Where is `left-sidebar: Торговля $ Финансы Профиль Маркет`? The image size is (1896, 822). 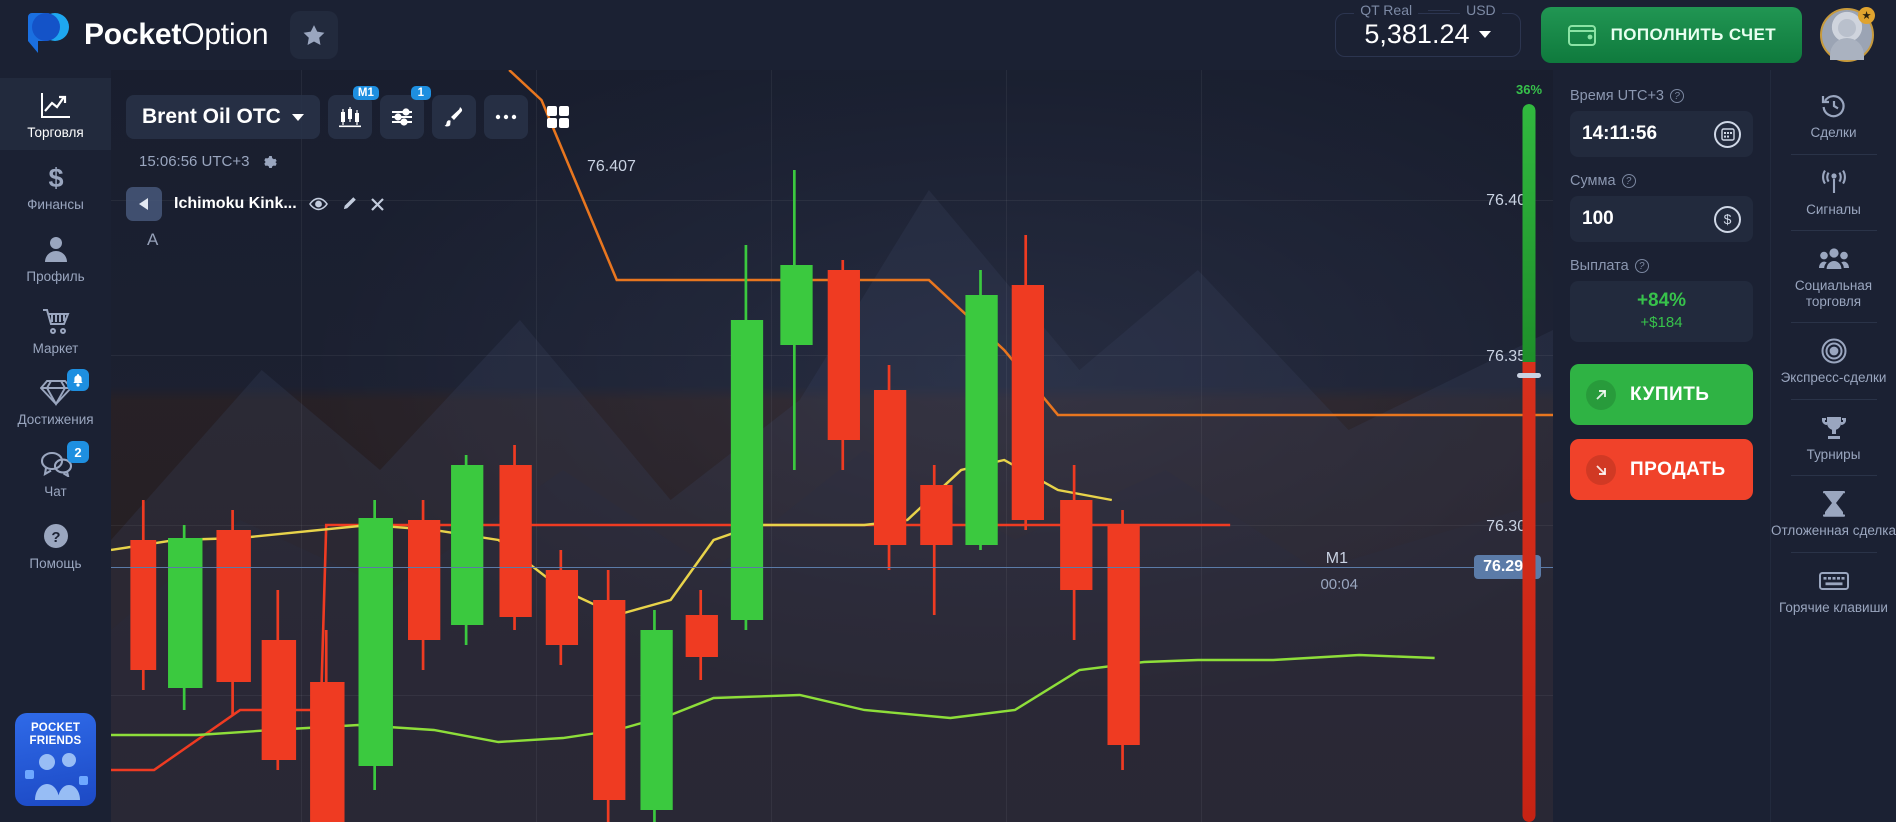
left-sidebar: Торговля $ Финансы Профиль Маркет is located at coordinates (55, 446).